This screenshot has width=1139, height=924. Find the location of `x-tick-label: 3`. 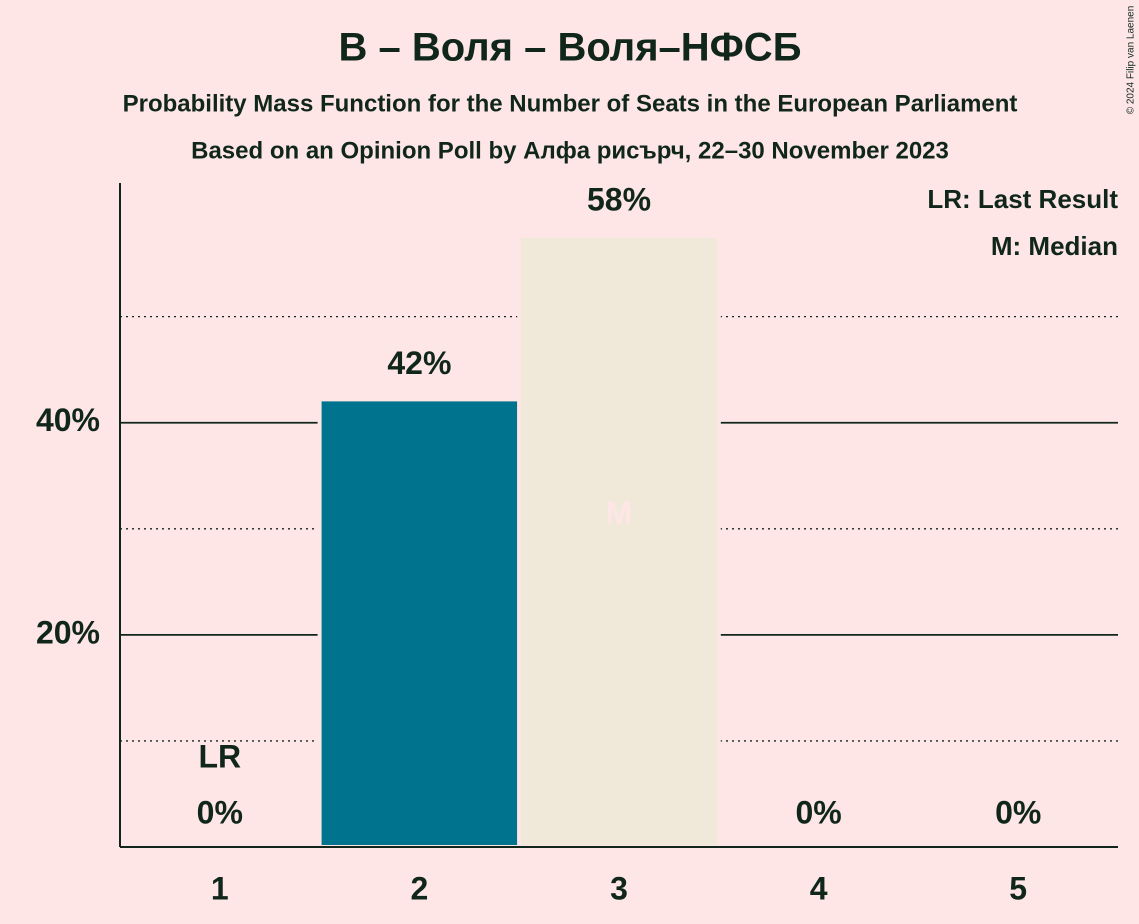

x-tick-label: 3 is located at coordinates (619, 888).